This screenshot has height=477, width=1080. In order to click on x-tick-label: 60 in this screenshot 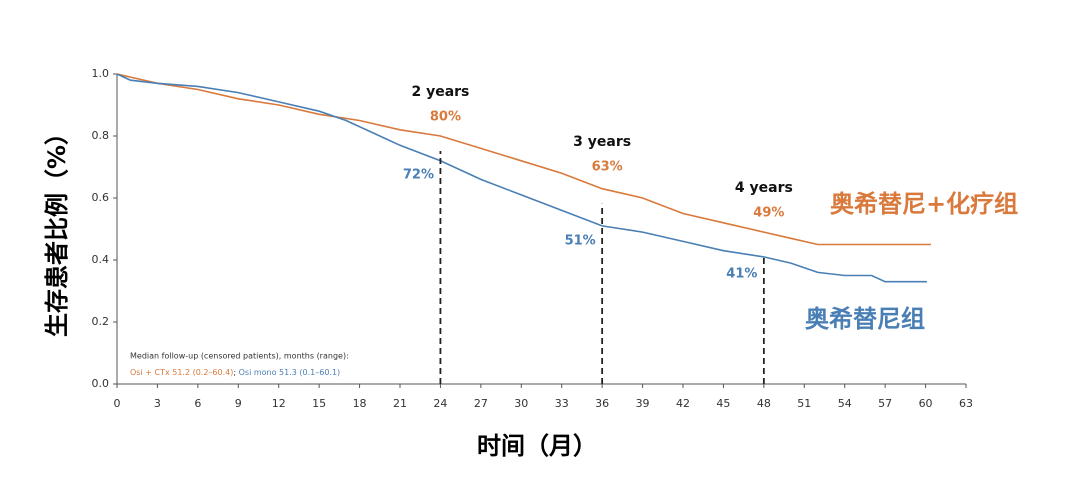, I will do `click(926, 403)`.